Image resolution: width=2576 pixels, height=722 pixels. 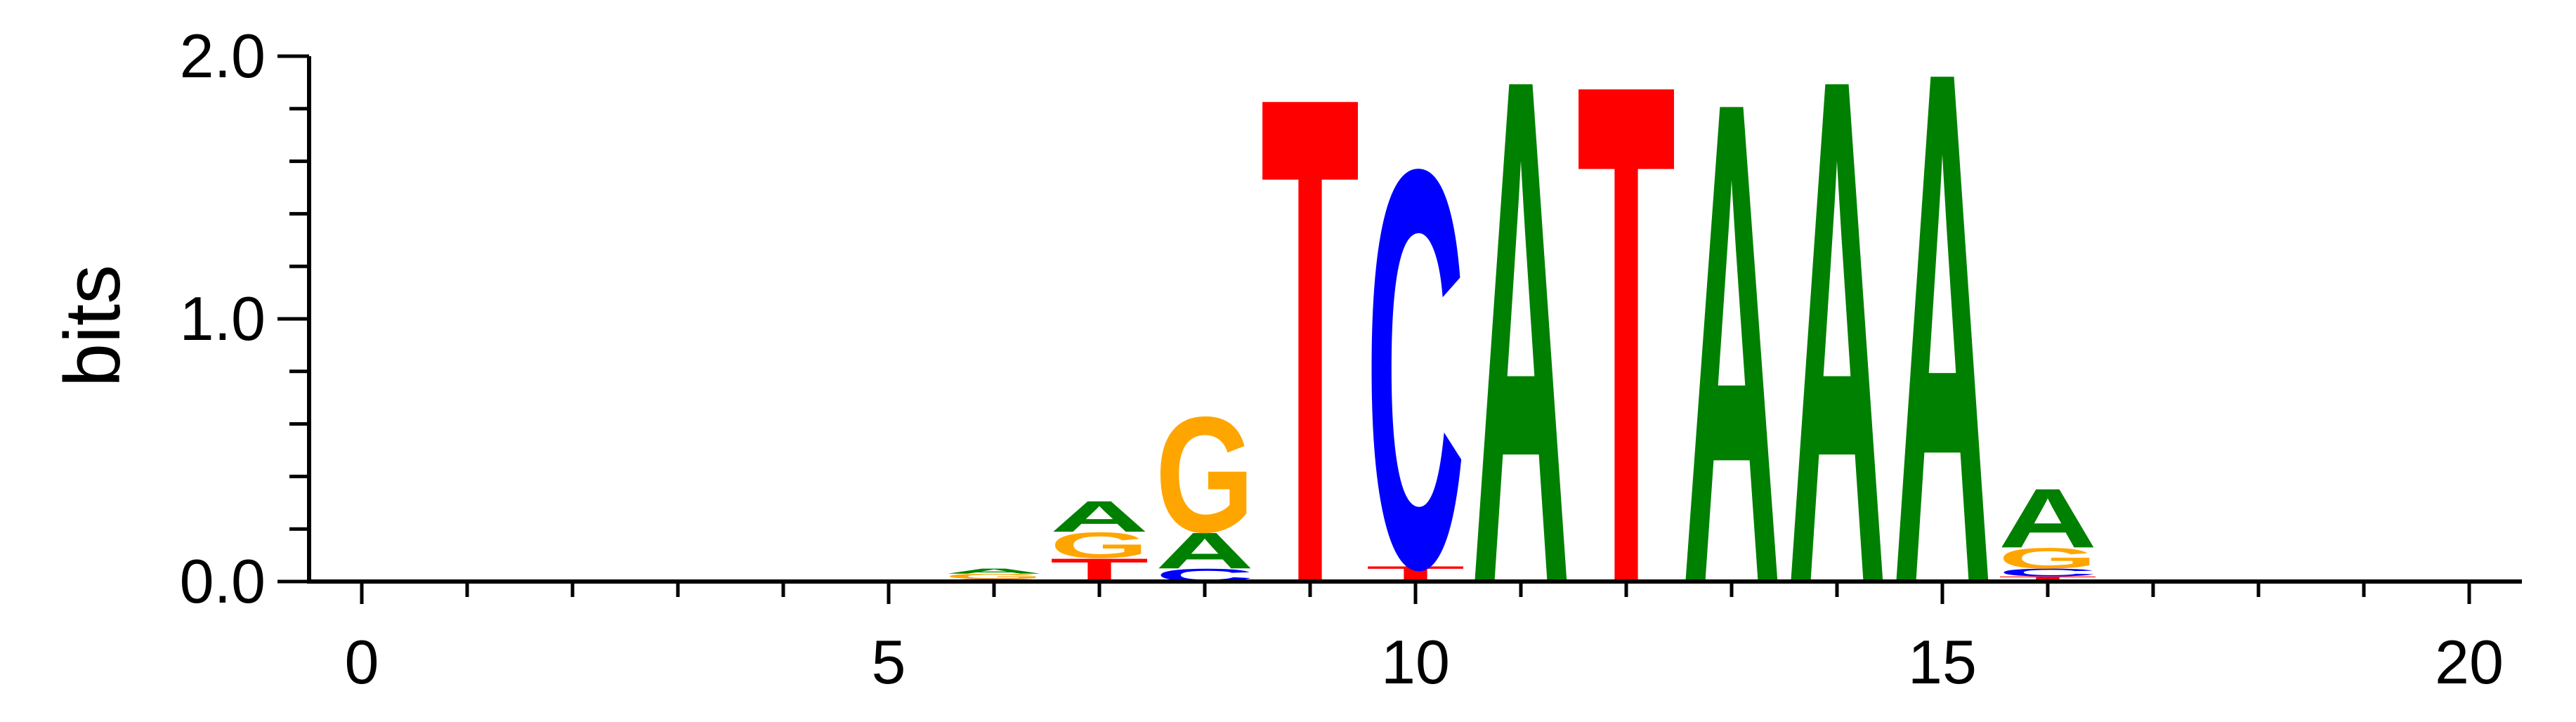 What do you see at coordinates (1416, 662) in the screenshot?
I see `x-tick-label: 10` at bounding box center [1416, 662].